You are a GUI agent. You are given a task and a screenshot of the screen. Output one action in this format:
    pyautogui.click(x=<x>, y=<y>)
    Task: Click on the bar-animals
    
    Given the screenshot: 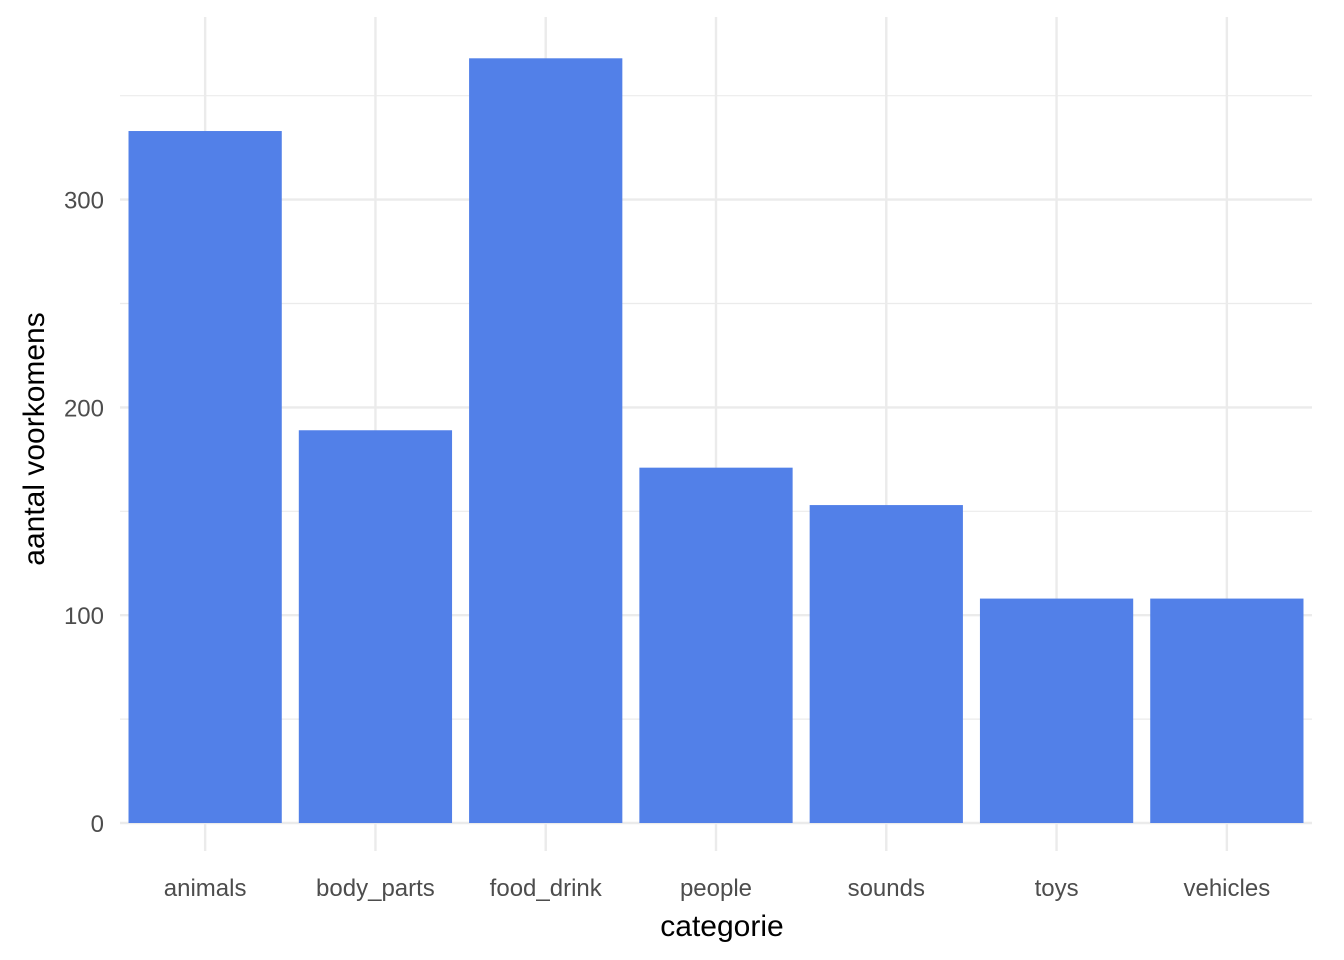 What is the action you would take?
    pyautogui.click(x=205, y=477)
    